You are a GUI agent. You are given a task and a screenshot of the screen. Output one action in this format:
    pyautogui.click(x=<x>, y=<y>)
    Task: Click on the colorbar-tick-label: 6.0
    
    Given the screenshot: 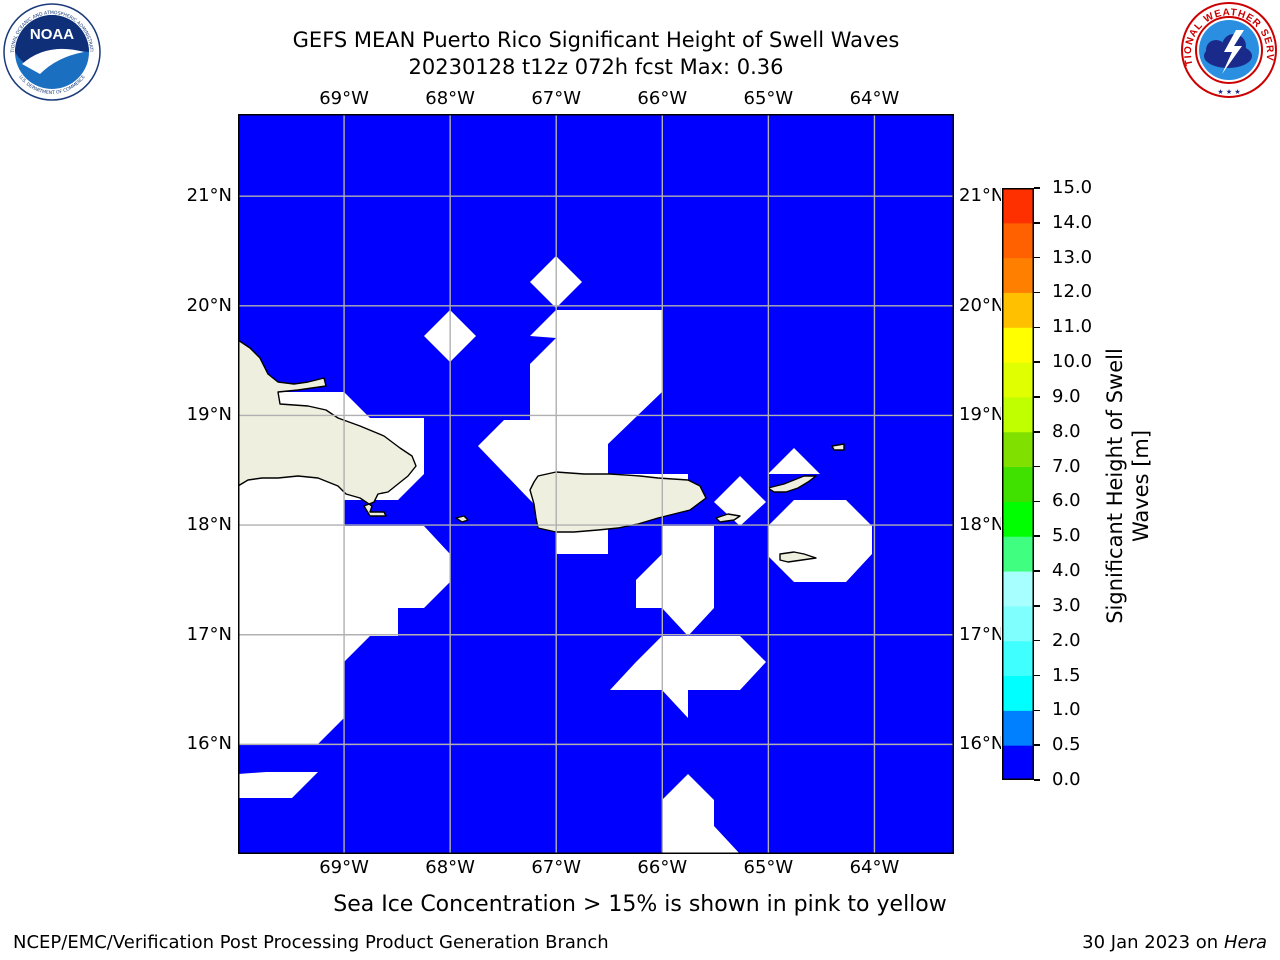 What is the action you would take?
    pyautogui.click(x=1066, y=501)
    